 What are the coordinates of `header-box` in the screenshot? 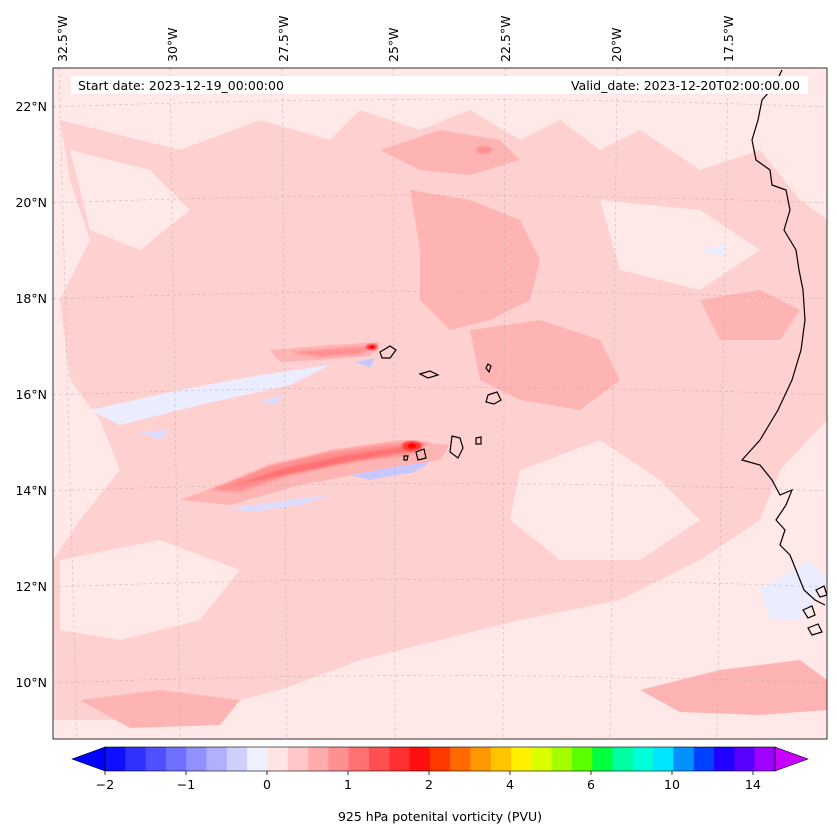 It's located at (439, 85).